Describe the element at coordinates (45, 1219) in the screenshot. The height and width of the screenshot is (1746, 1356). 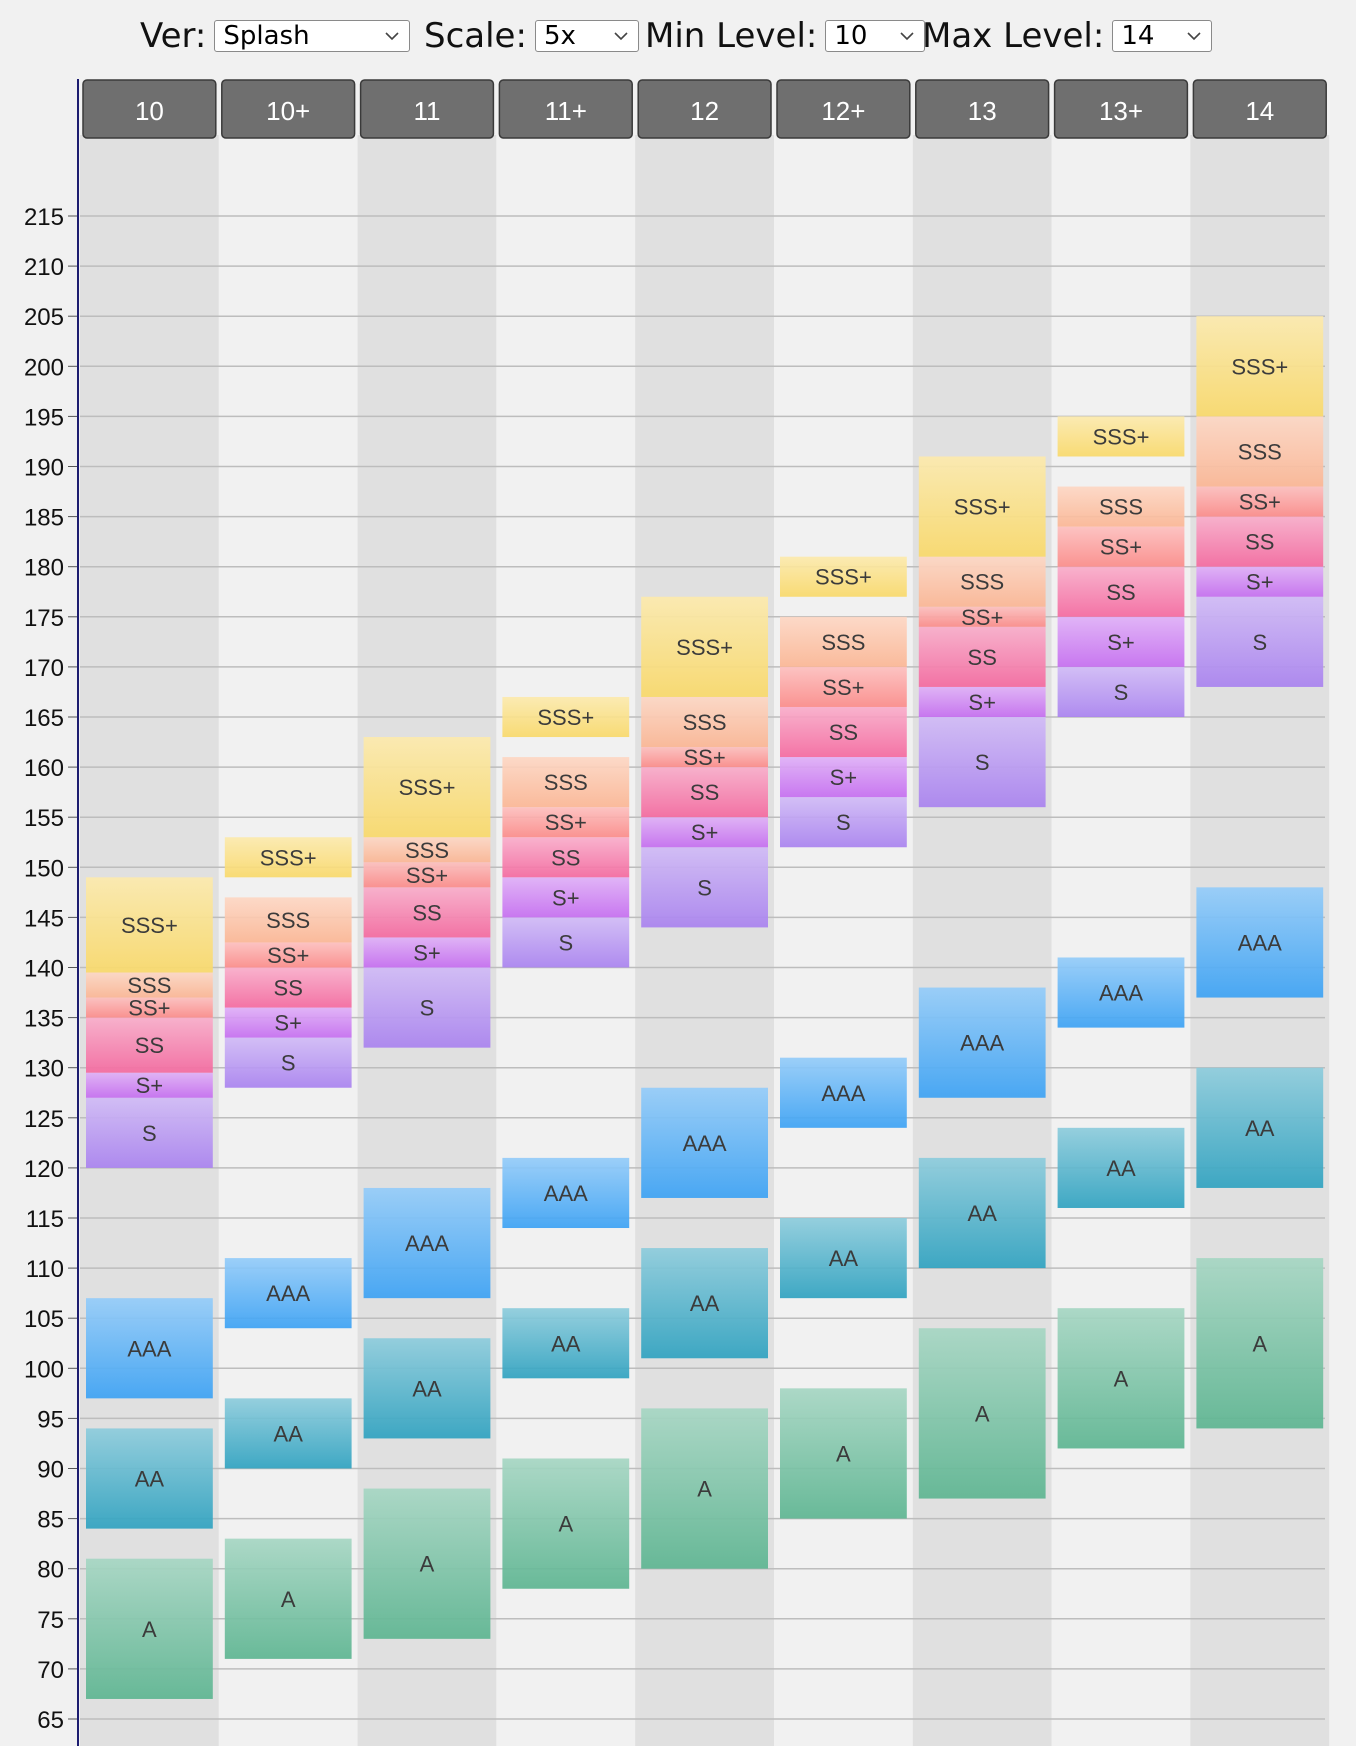
I see `y-tick-label: 115` at that location.